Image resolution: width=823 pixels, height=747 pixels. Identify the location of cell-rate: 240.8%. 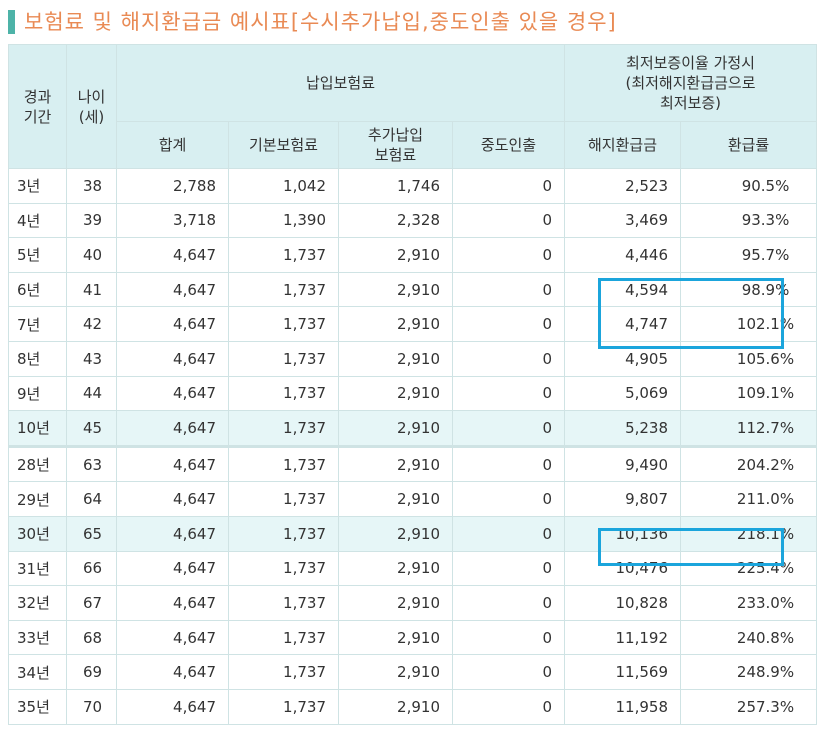
(749, 637).